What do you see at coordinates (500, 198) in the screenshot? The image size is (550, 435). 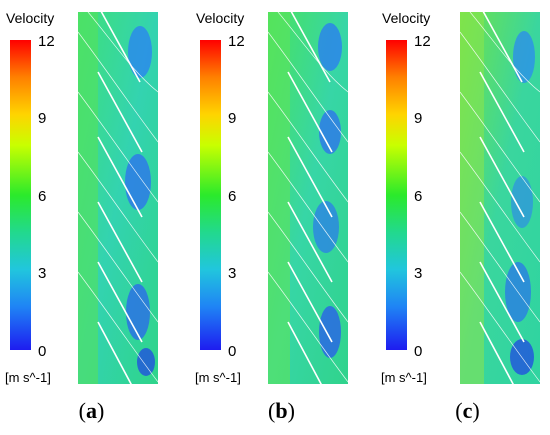 I see `streamline-plot-c` at bounding box center [500, 198].